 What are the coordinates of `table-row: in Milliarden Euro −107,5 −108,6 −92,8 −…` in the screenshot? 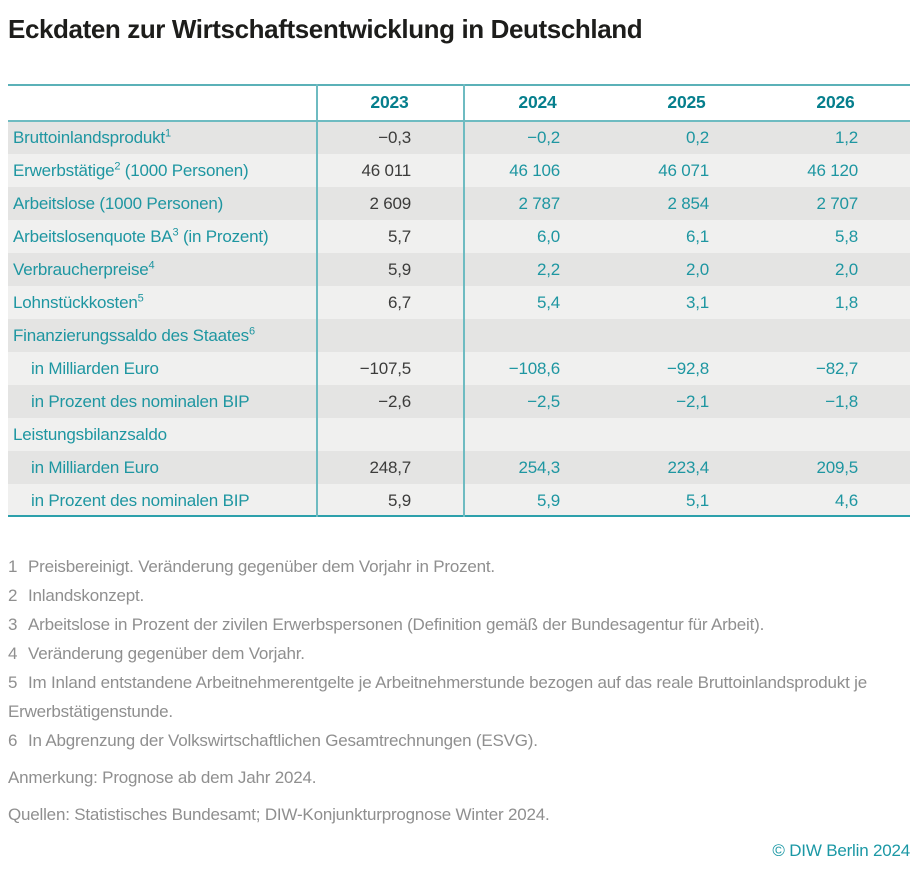 It's located at (459, 368).